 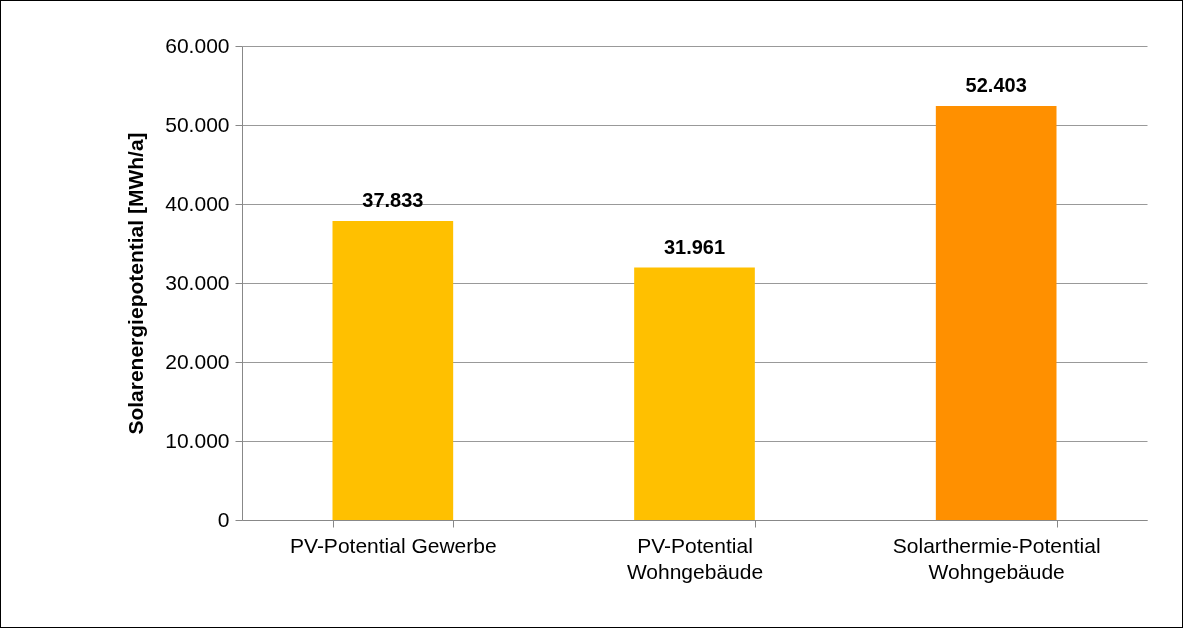 I want to click on y-tick-label: 40.000, so click(x=197, y=203).